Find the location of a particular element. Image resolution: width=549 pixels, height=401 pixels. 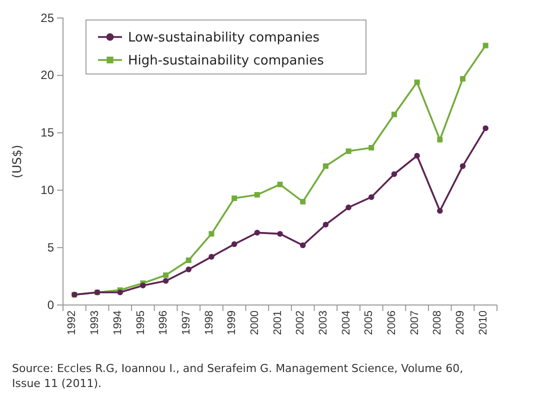

x-tick-label: 2003 is located at coordinates (323, 322).